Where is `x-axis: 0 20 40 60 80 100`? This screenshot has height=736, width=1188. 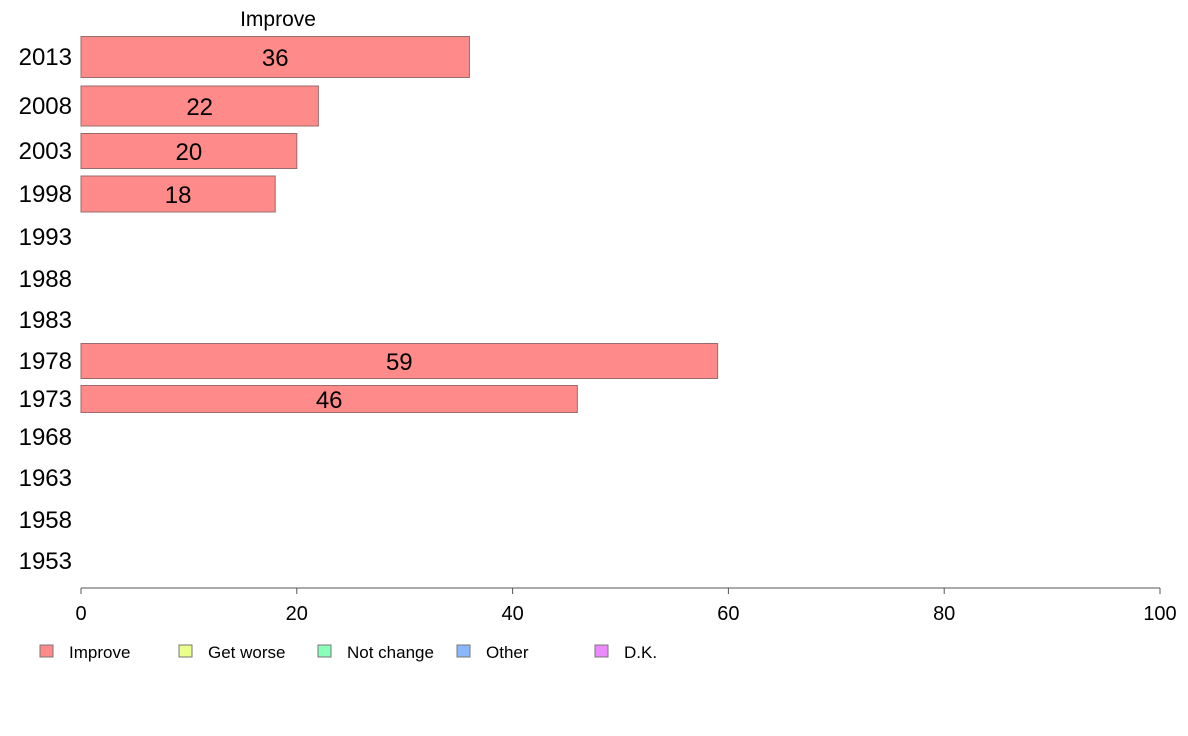 x-axis: 0 20 40 60 80 100 is located at coordinates (626, 606).